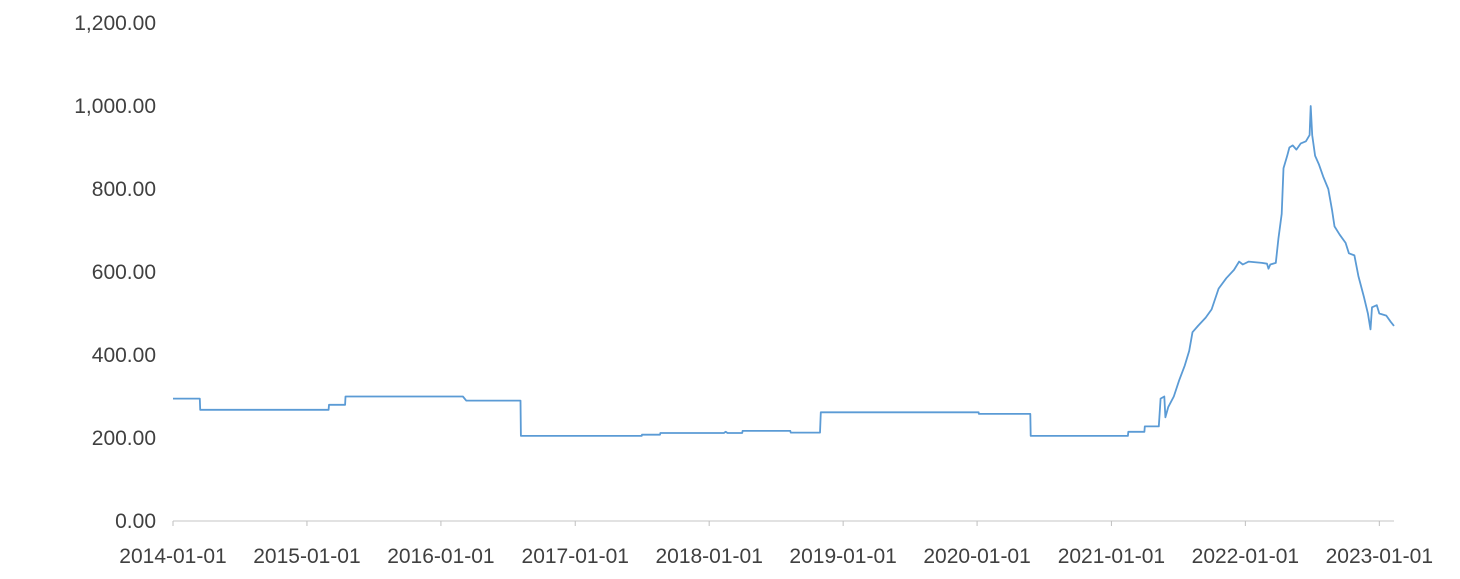 The height and width of the screenshot is (579, 1460). I want to click on x-tick-label: 2017-01-01, so click(575, 556).